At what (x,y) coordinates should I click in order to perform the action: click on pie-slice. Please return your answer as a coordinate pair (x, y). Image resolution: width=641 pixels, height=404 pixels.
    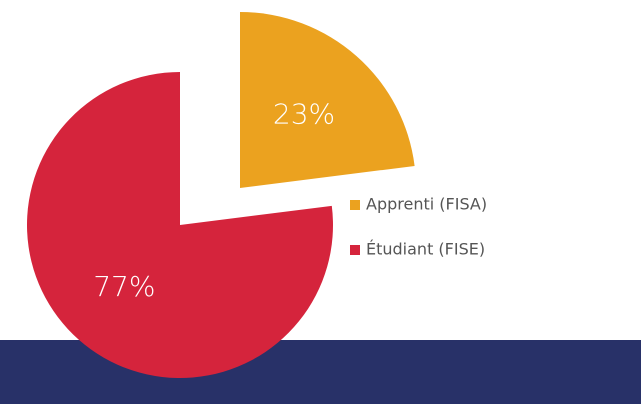
    Looking at the image, I should click on (327, 100).